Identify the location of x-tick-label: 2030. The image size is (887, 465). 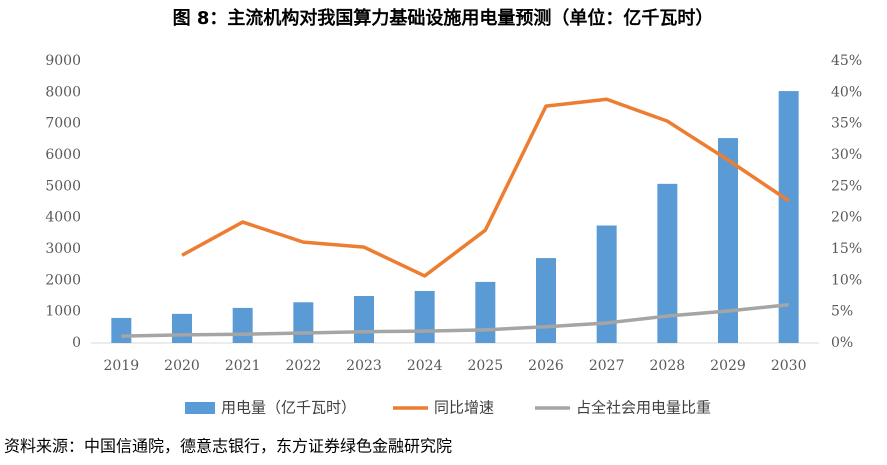
(789, 366).